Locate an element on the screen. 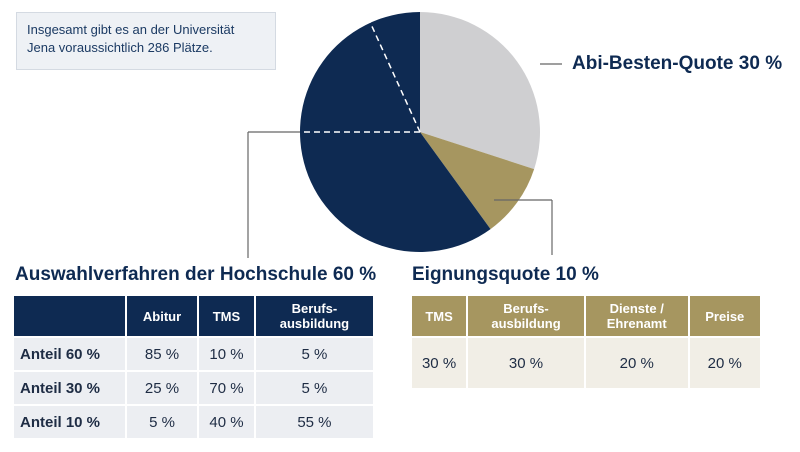  table-row: Anteil 10 % 5 % 40 % 55 % is located at coordinates (193, 422).